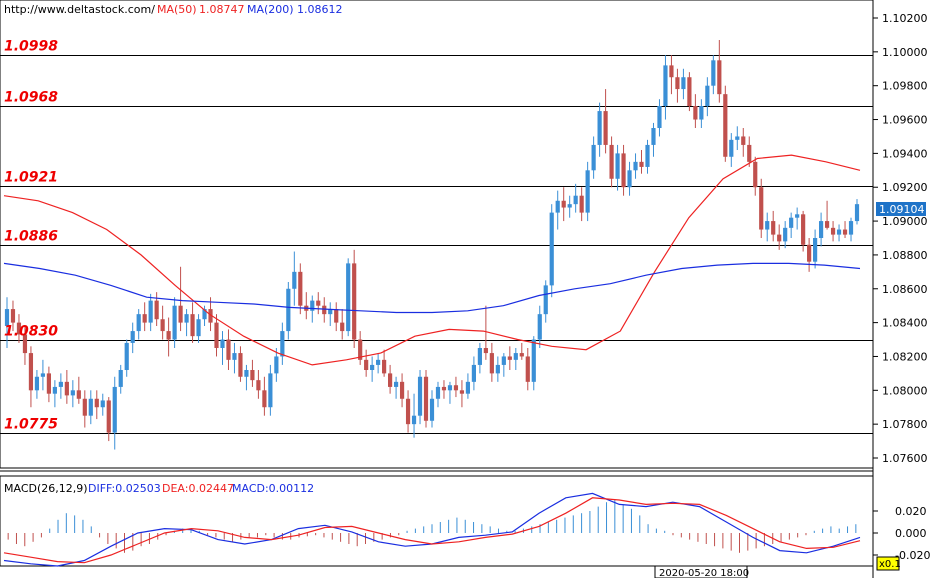 Image resolution: width=930 pixels, height=582 pixels. I want to click on price-tick-label: 1.09800, so click(905, 86).